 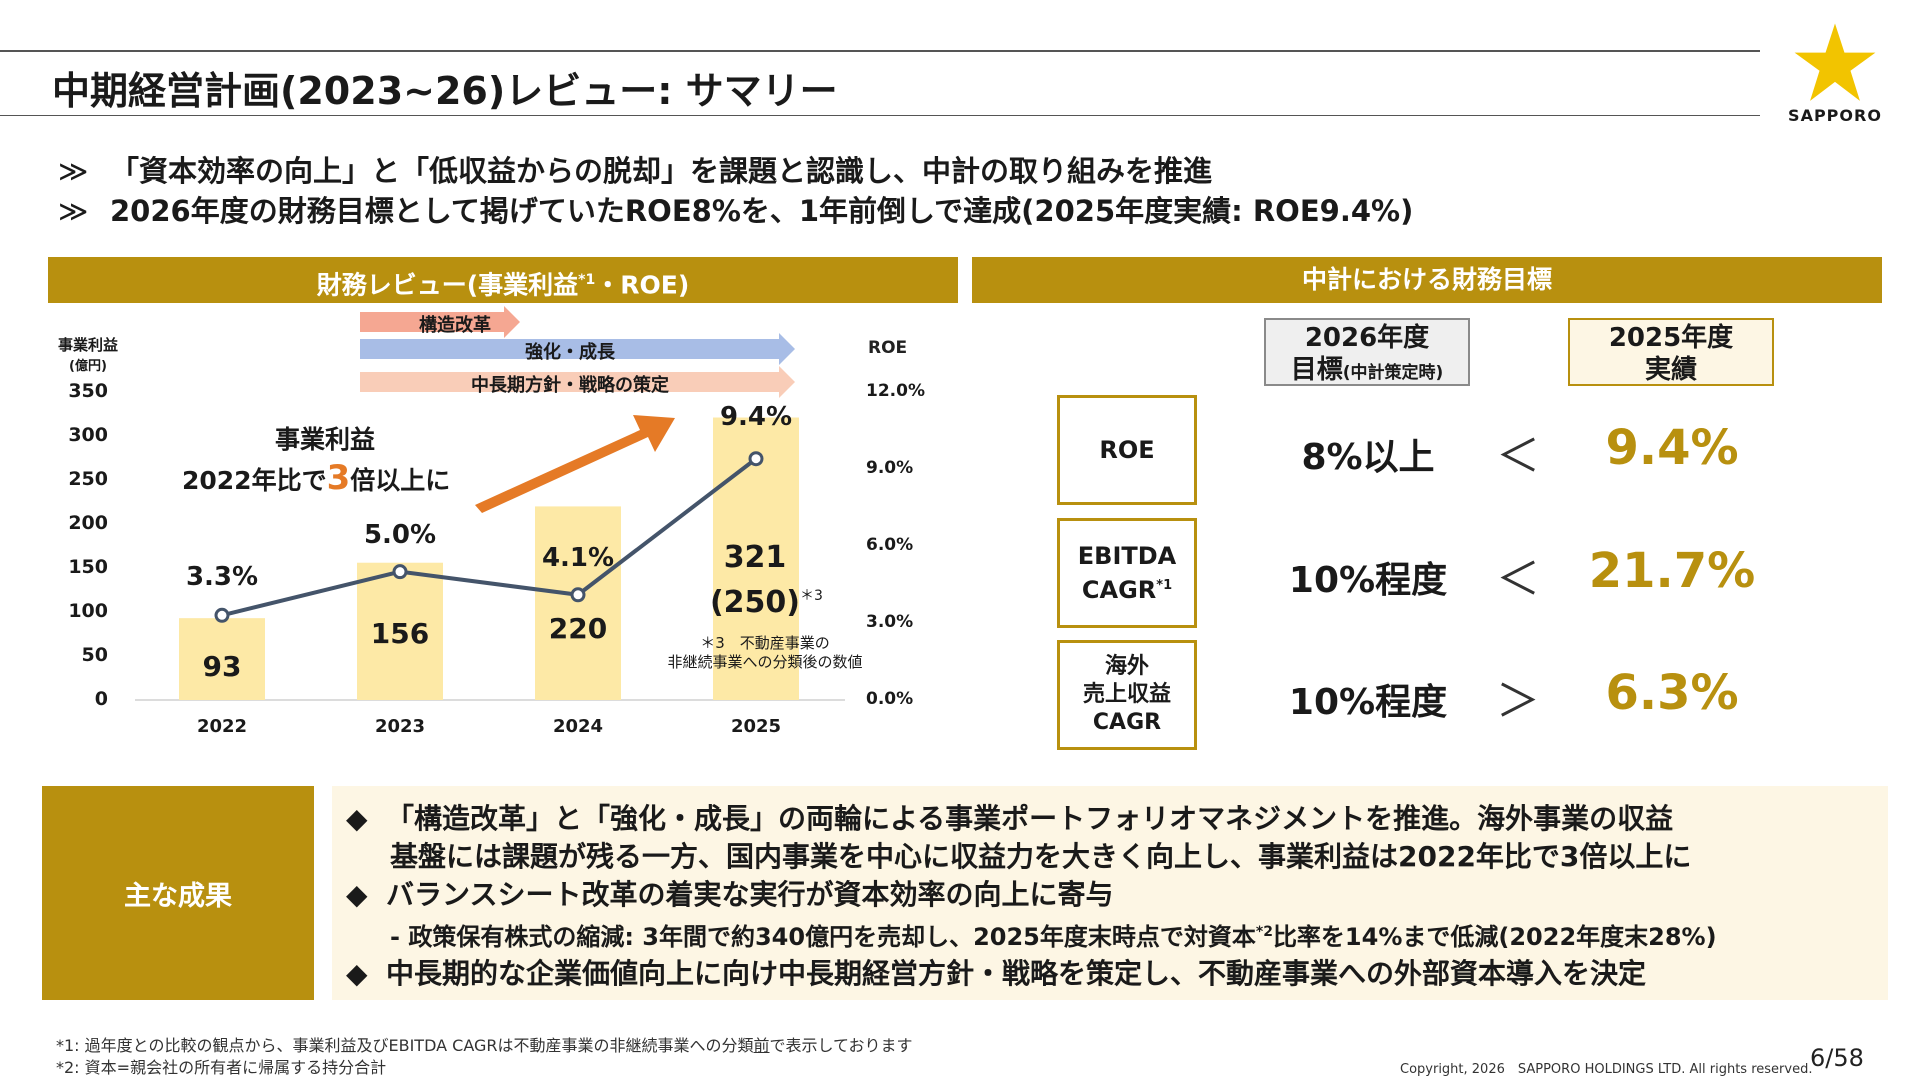 I want to click on callout-pre: 2022年比で, so click(x=254, y=480).